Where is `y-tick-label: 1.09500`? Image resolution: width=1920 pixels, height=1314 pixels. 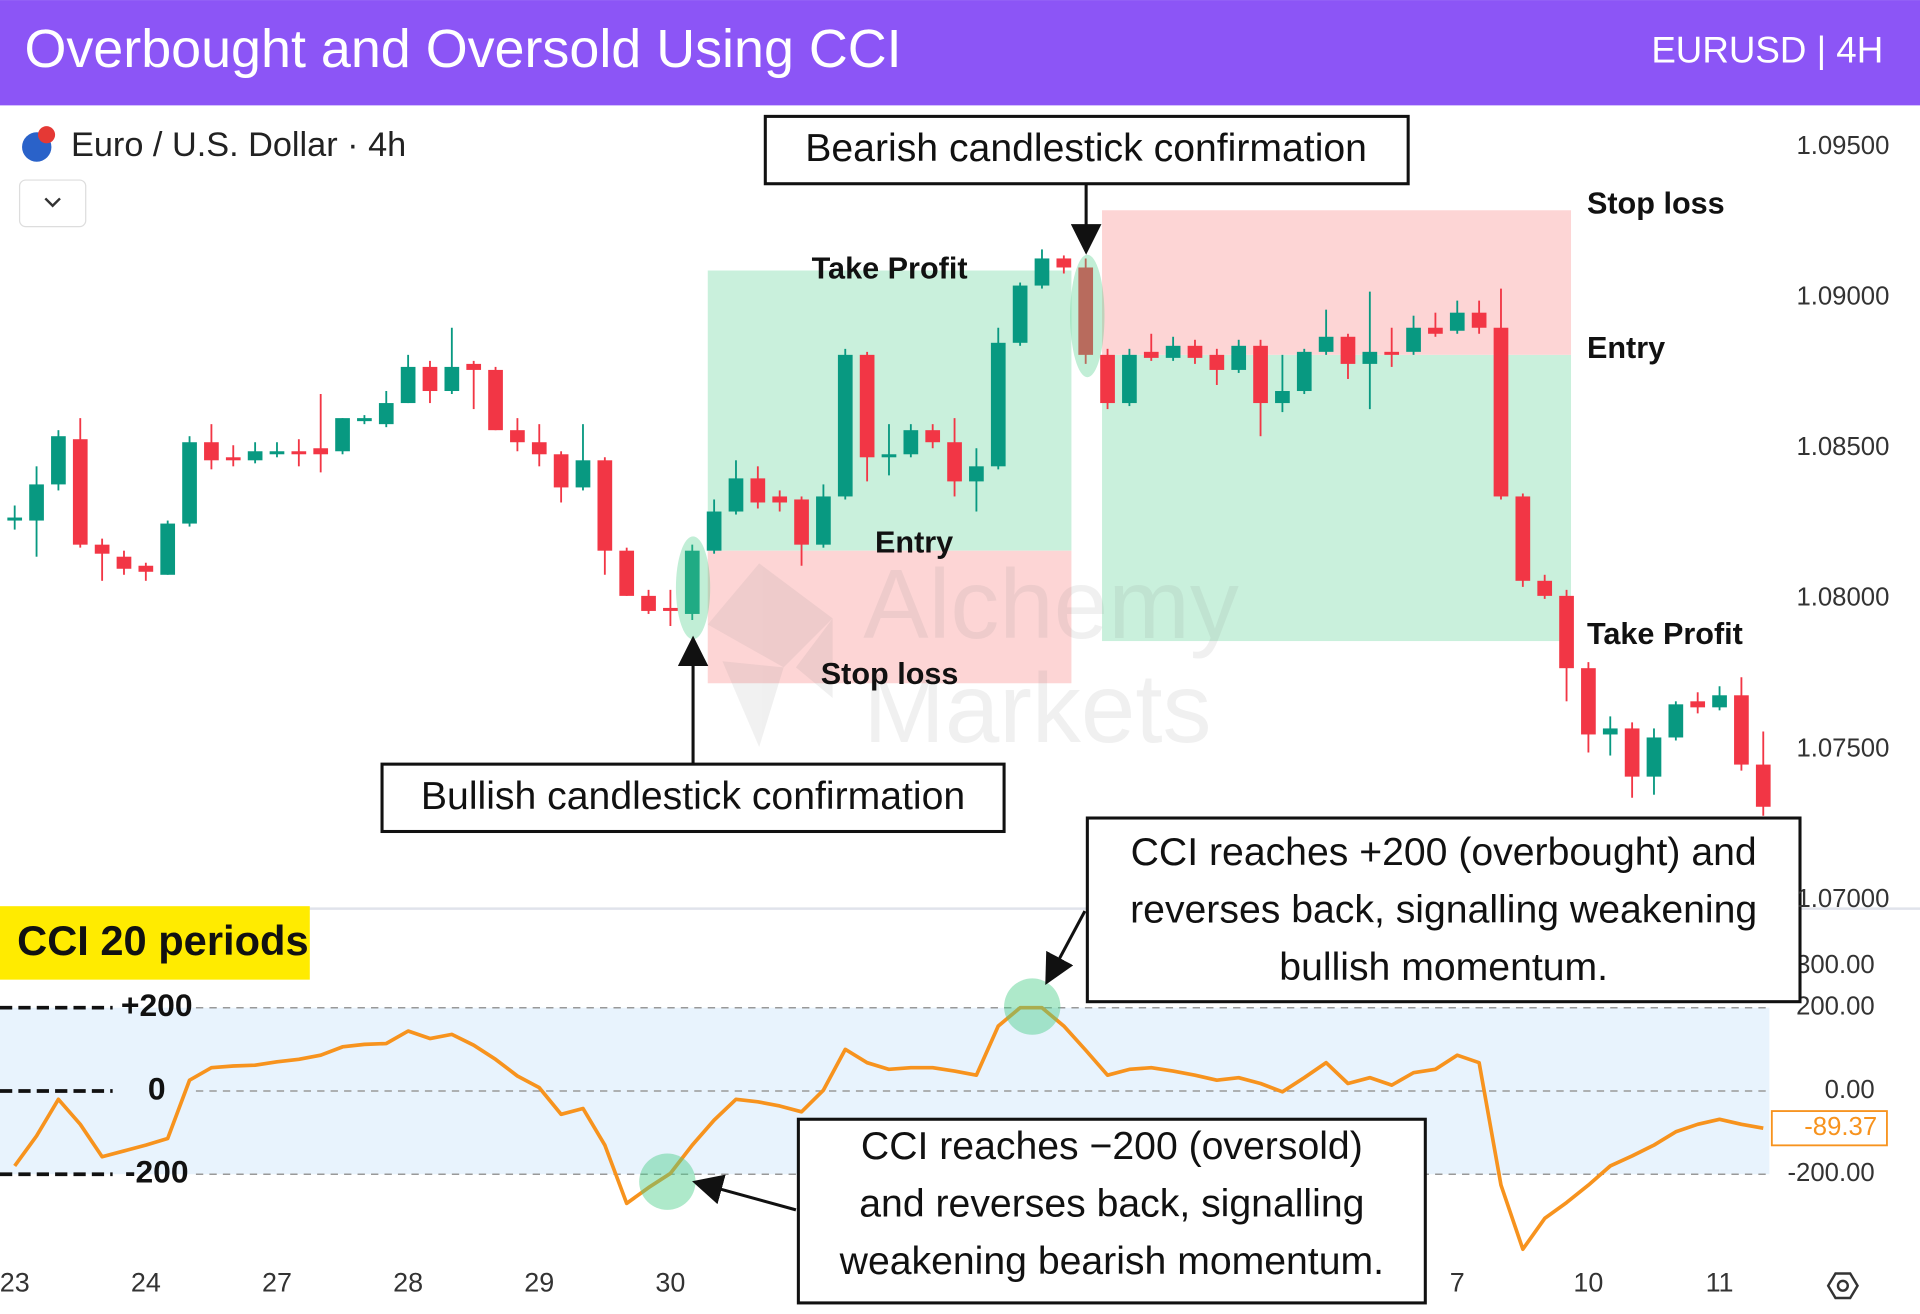
y-tick-label: 1.09500 is located at coordinates (1842, 146).